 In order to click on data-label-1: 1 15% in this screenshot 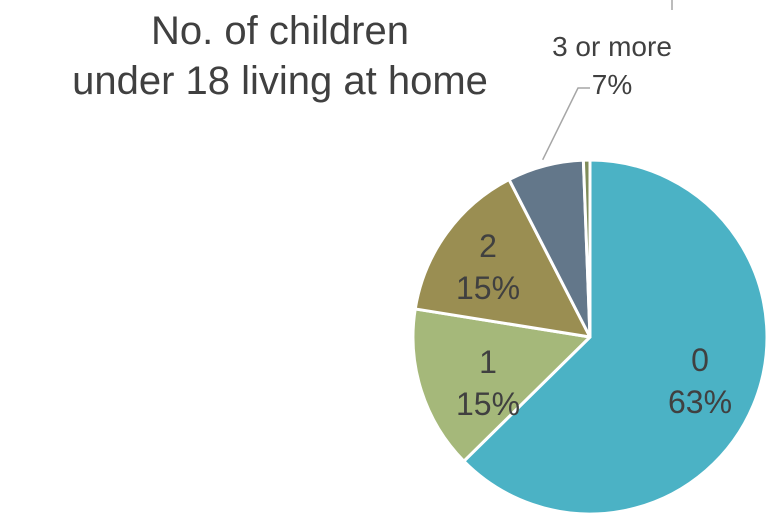, I will do `click(488, 383)`.